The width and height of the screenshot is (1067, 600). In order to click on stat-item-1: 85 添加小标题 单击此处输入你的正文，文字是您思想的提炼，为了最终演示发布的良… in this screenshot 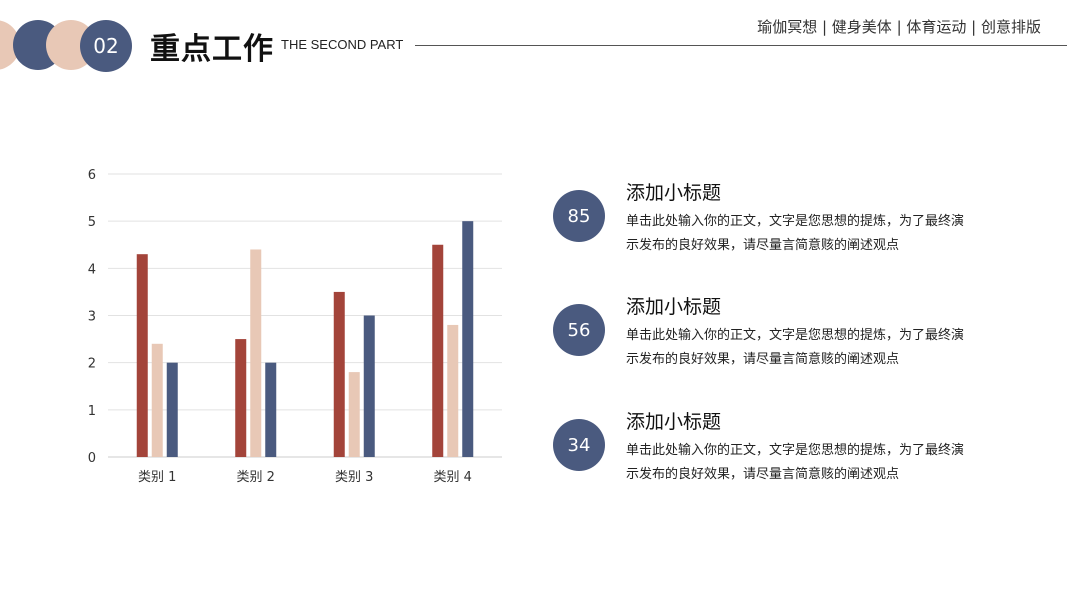, I will do `click(793, 224)`.